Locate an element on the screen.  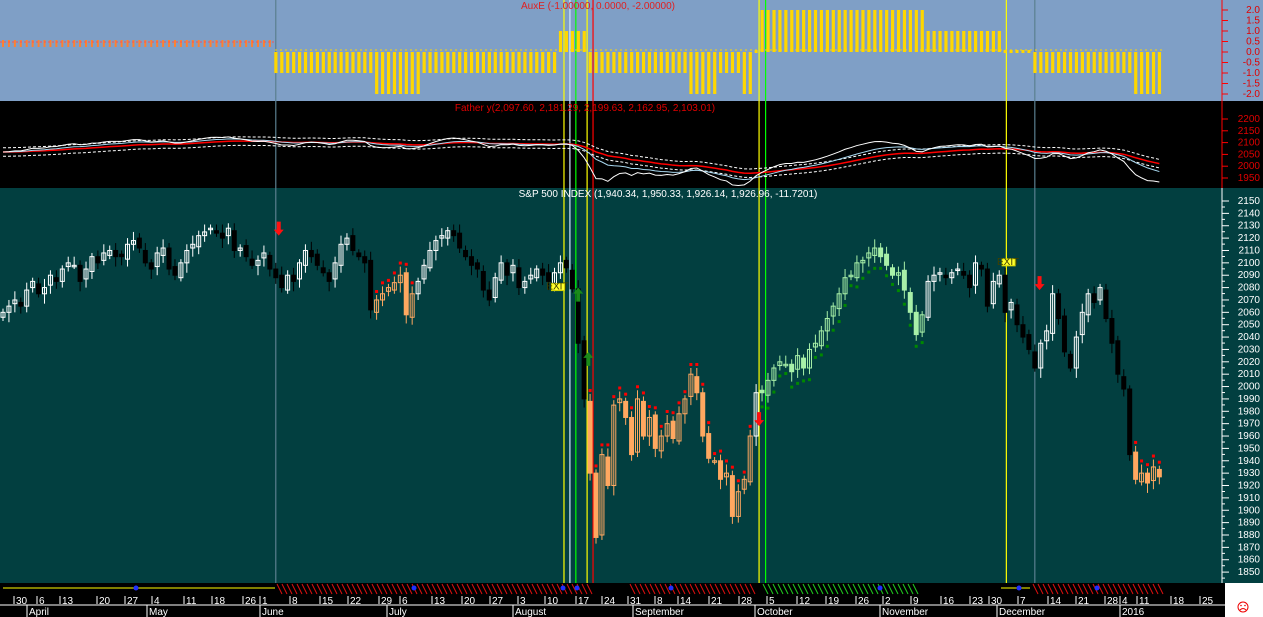
date-tick-label: 16 is located at coordinates (949, 601).